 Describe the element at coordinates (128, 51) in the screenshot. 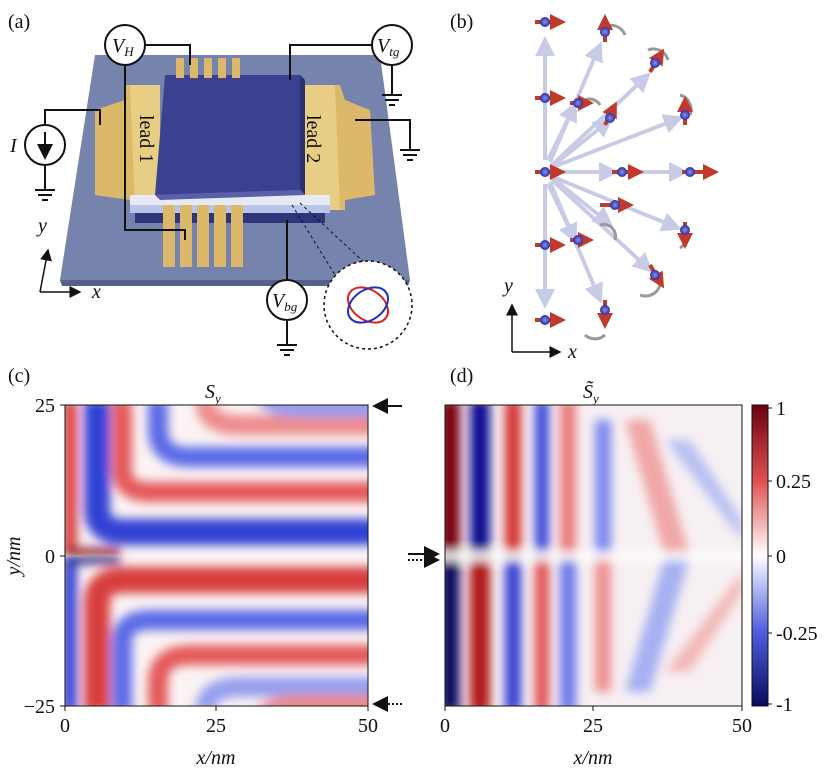

I see `text: H` at that location.